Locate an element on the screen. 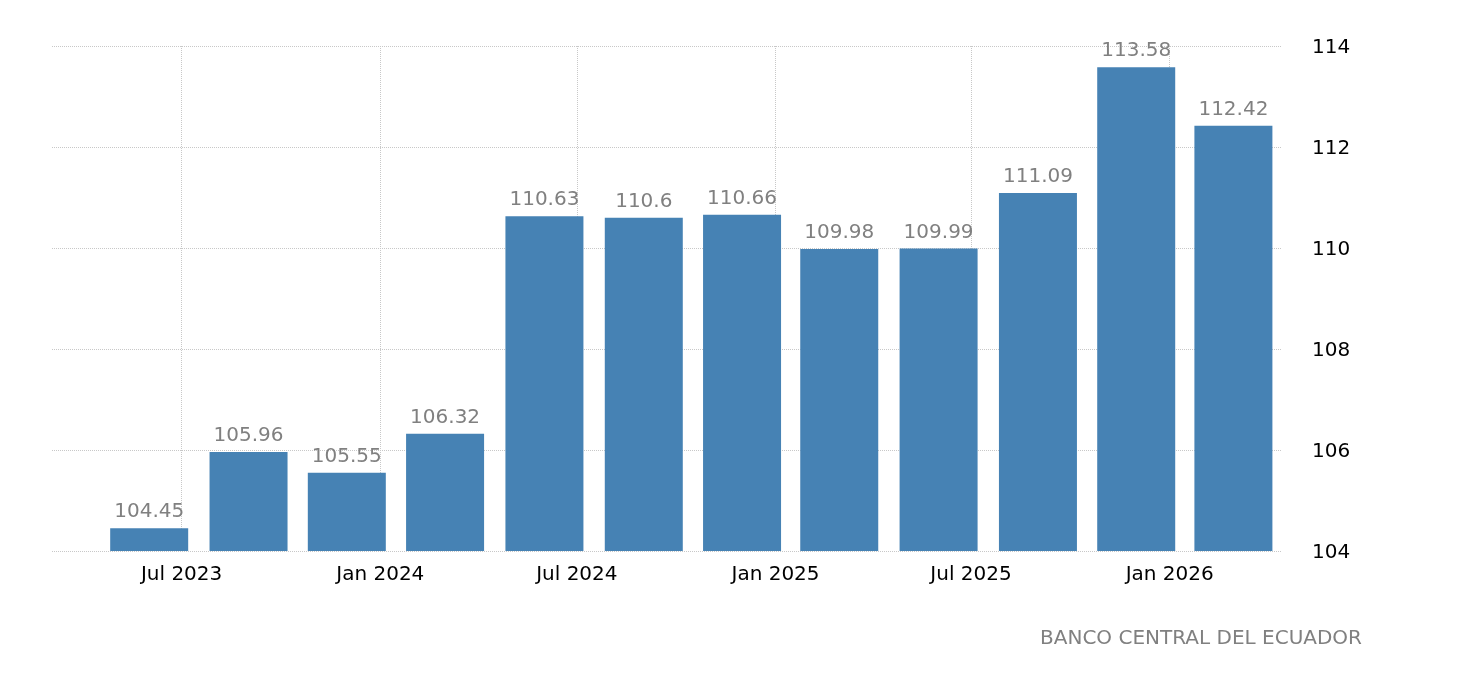 The height and width of the screenshot is (680, 1460). text: BANCO CENTRAL DEL ECUADOR is located at coordinates (1201, 637).